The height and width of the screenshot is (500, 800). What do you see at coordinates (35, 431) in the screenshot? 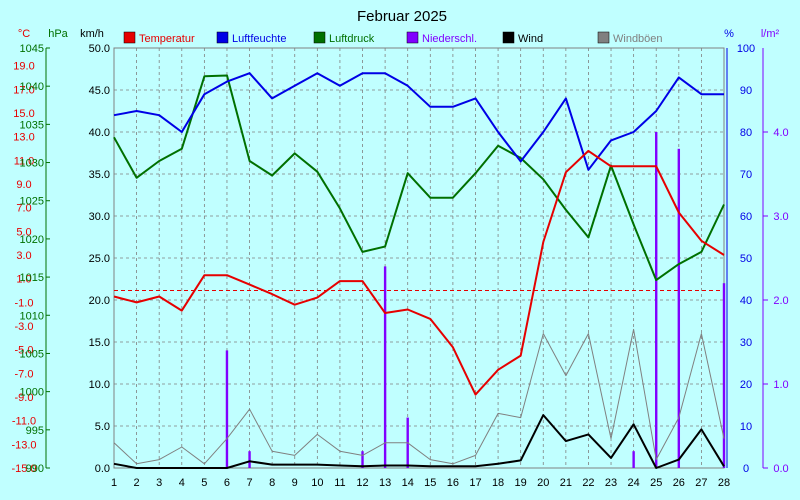
I see `pressure-tick-label: 995` at bounding box center [35, 431].